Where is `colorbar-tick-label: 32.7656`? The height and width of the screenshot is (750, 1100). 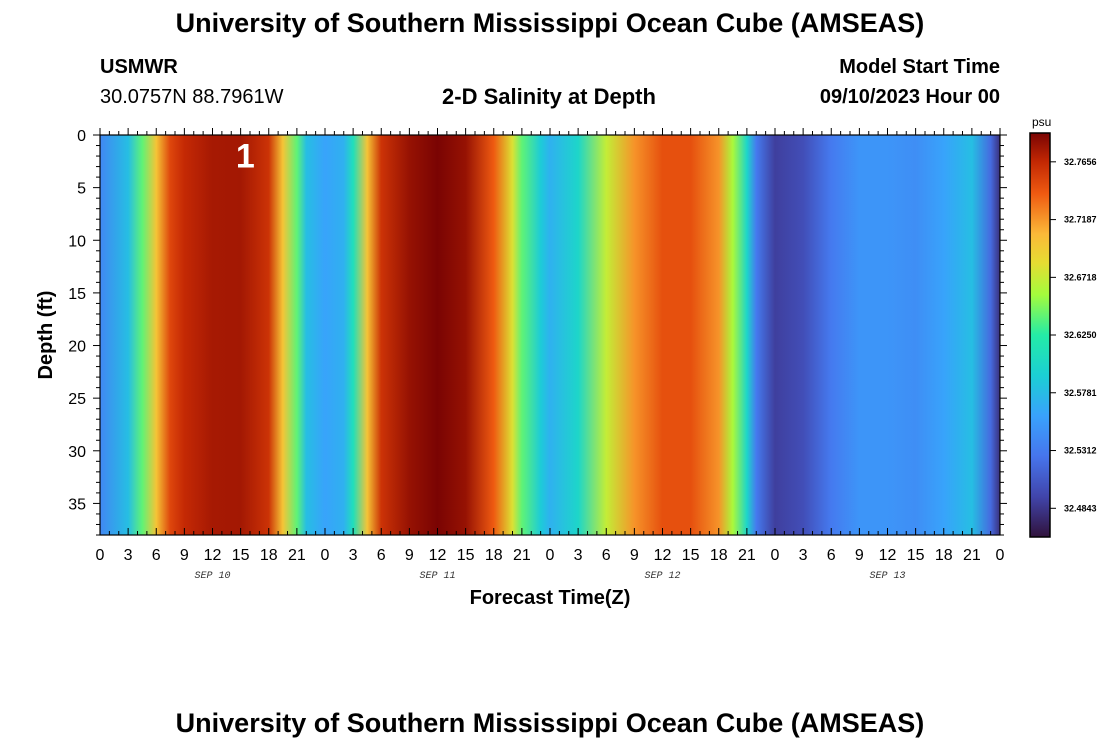
colorbar-tick-label: 32.7656 is located at coordinates (1080, 162).